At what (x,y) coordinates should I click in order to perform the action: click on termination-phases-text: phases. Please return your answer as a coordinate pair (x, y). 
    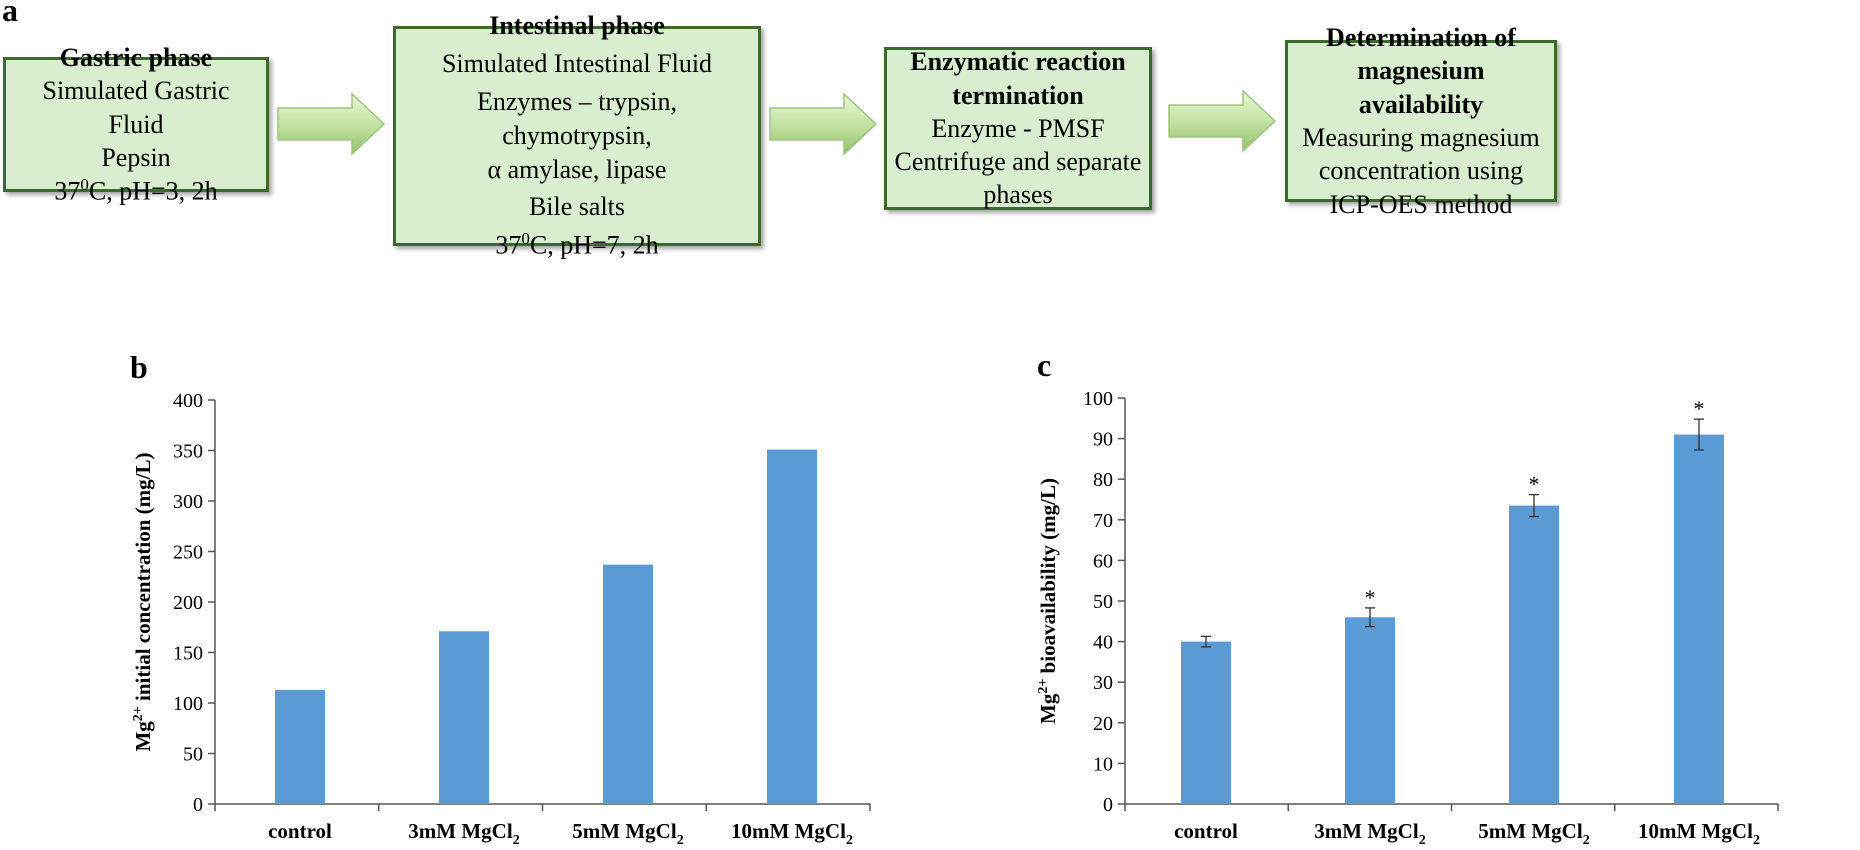
    Looking at the image, I should click on (1018, 195).